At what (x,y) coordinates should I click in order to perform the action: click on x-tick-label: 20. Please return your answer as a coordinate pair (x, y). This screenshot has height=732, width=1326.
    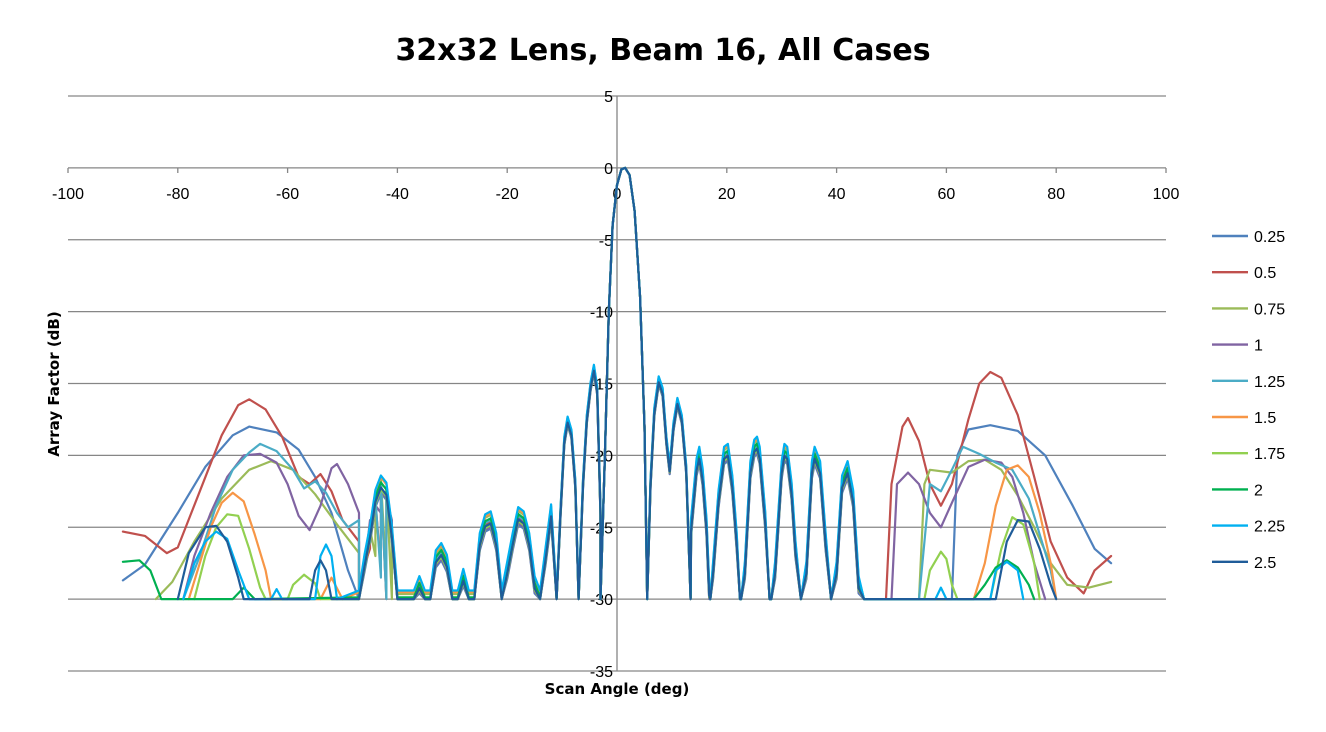
    Looking at the image, I should click on (727, 194).